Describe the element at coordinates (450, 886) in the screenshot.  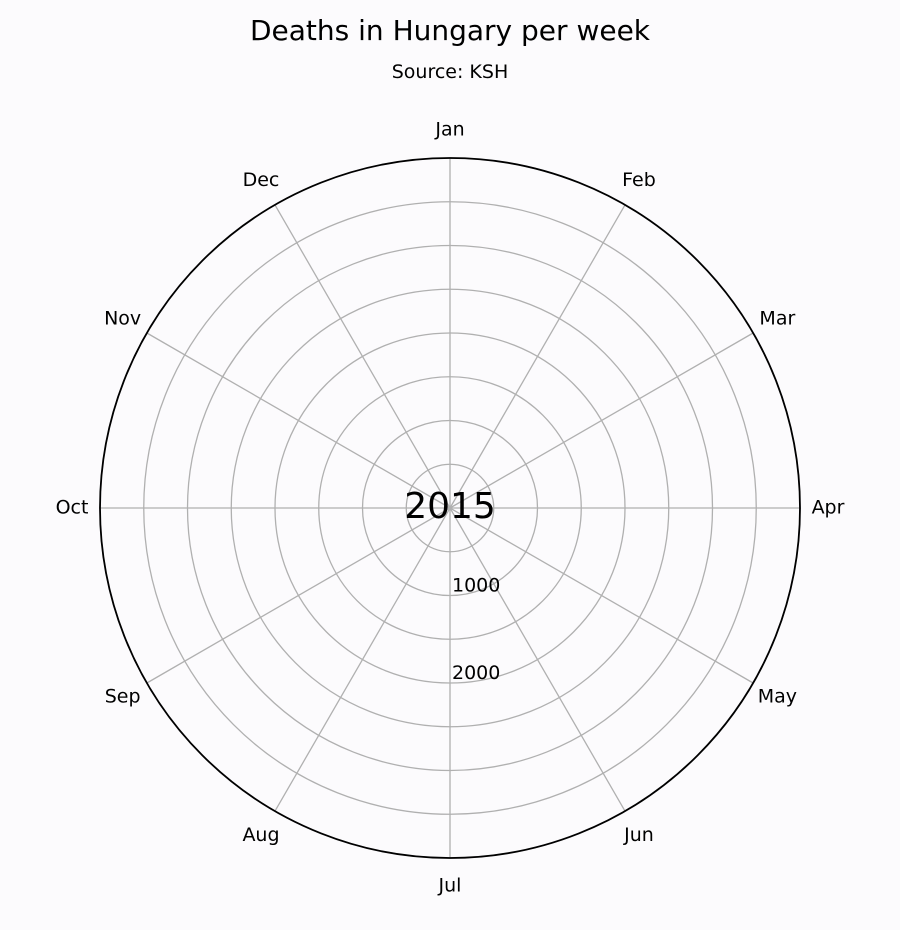
I see `month-label-jul: Jul` at that location.